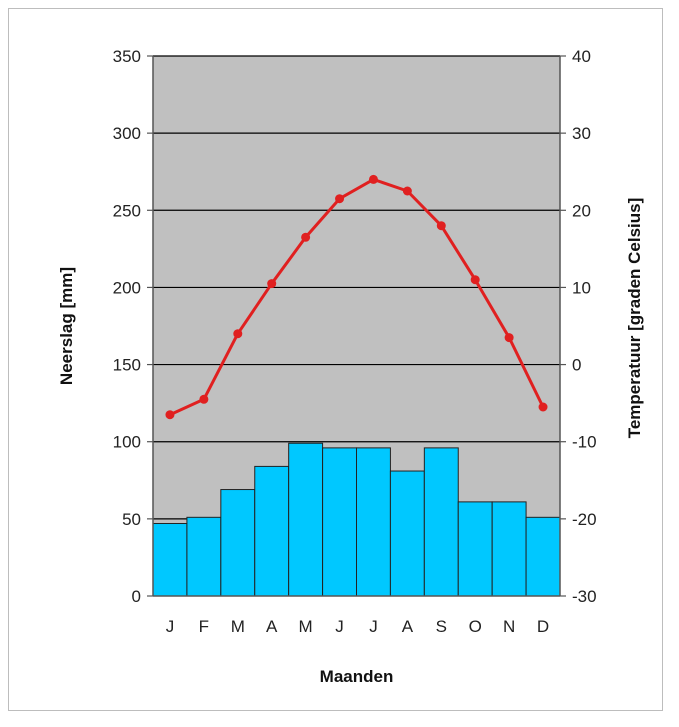 Image resolution: width=679 pixels, height=727 pixels. Describe the element at coordinates (136, 596) in the screenshot. I see `left-tick-label: 0` at that location.